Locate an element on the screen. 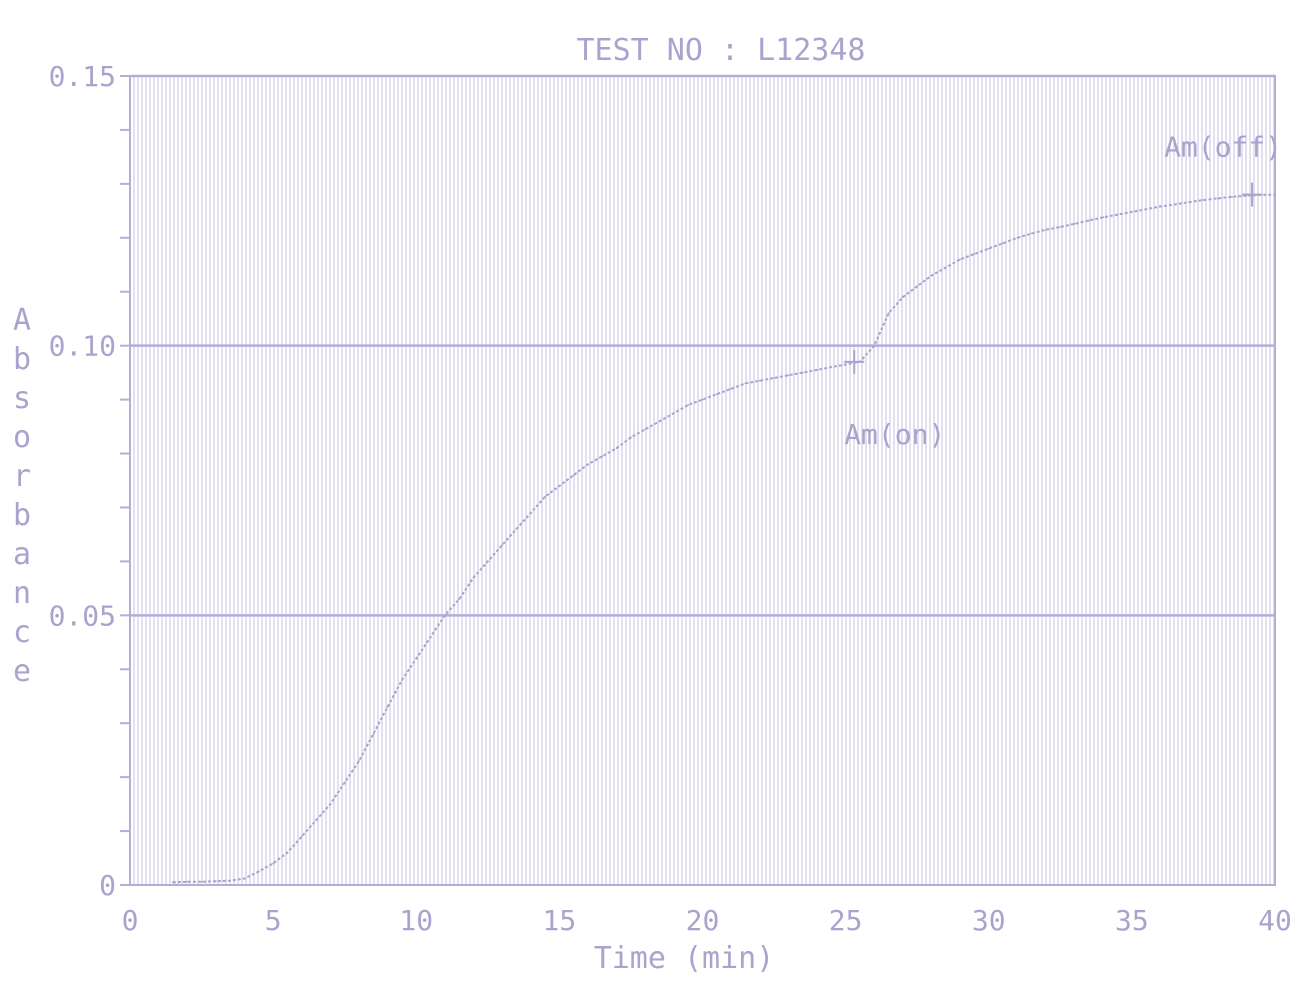  x-tick-label-4: 20 is located at coordinates (703, 920).